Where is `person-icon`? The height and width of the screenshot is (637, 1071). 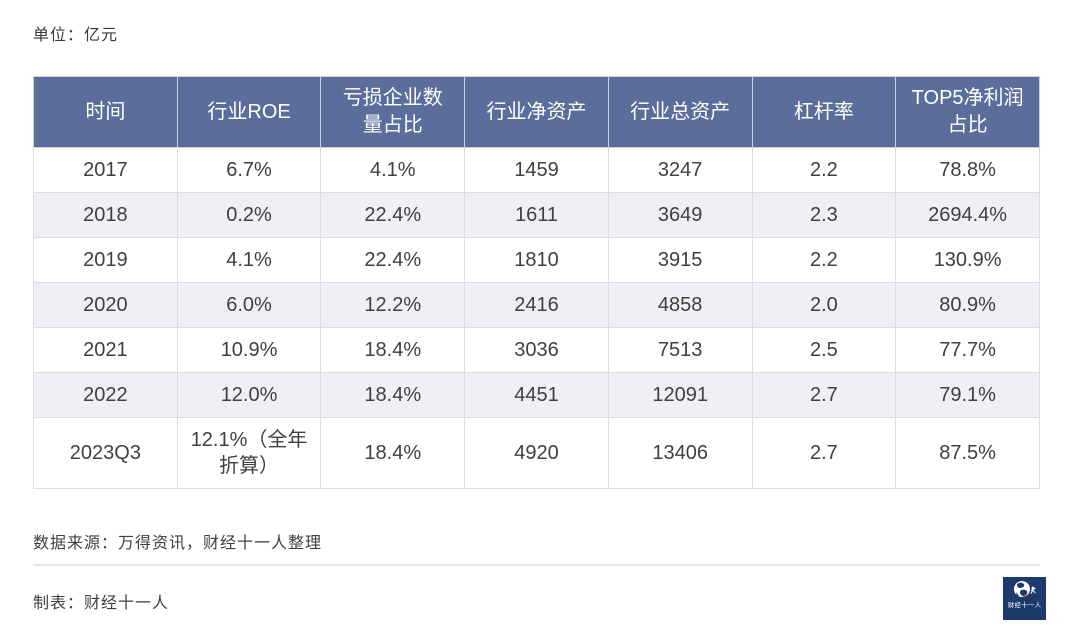 person-icon is located at coordinates (1033, 590).